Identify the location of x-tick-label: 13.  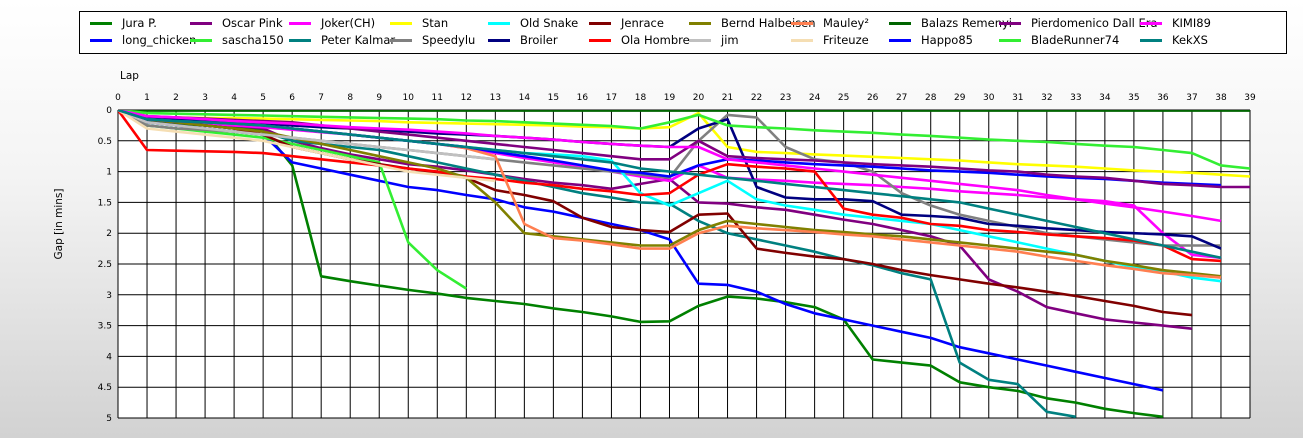
(495, 98).